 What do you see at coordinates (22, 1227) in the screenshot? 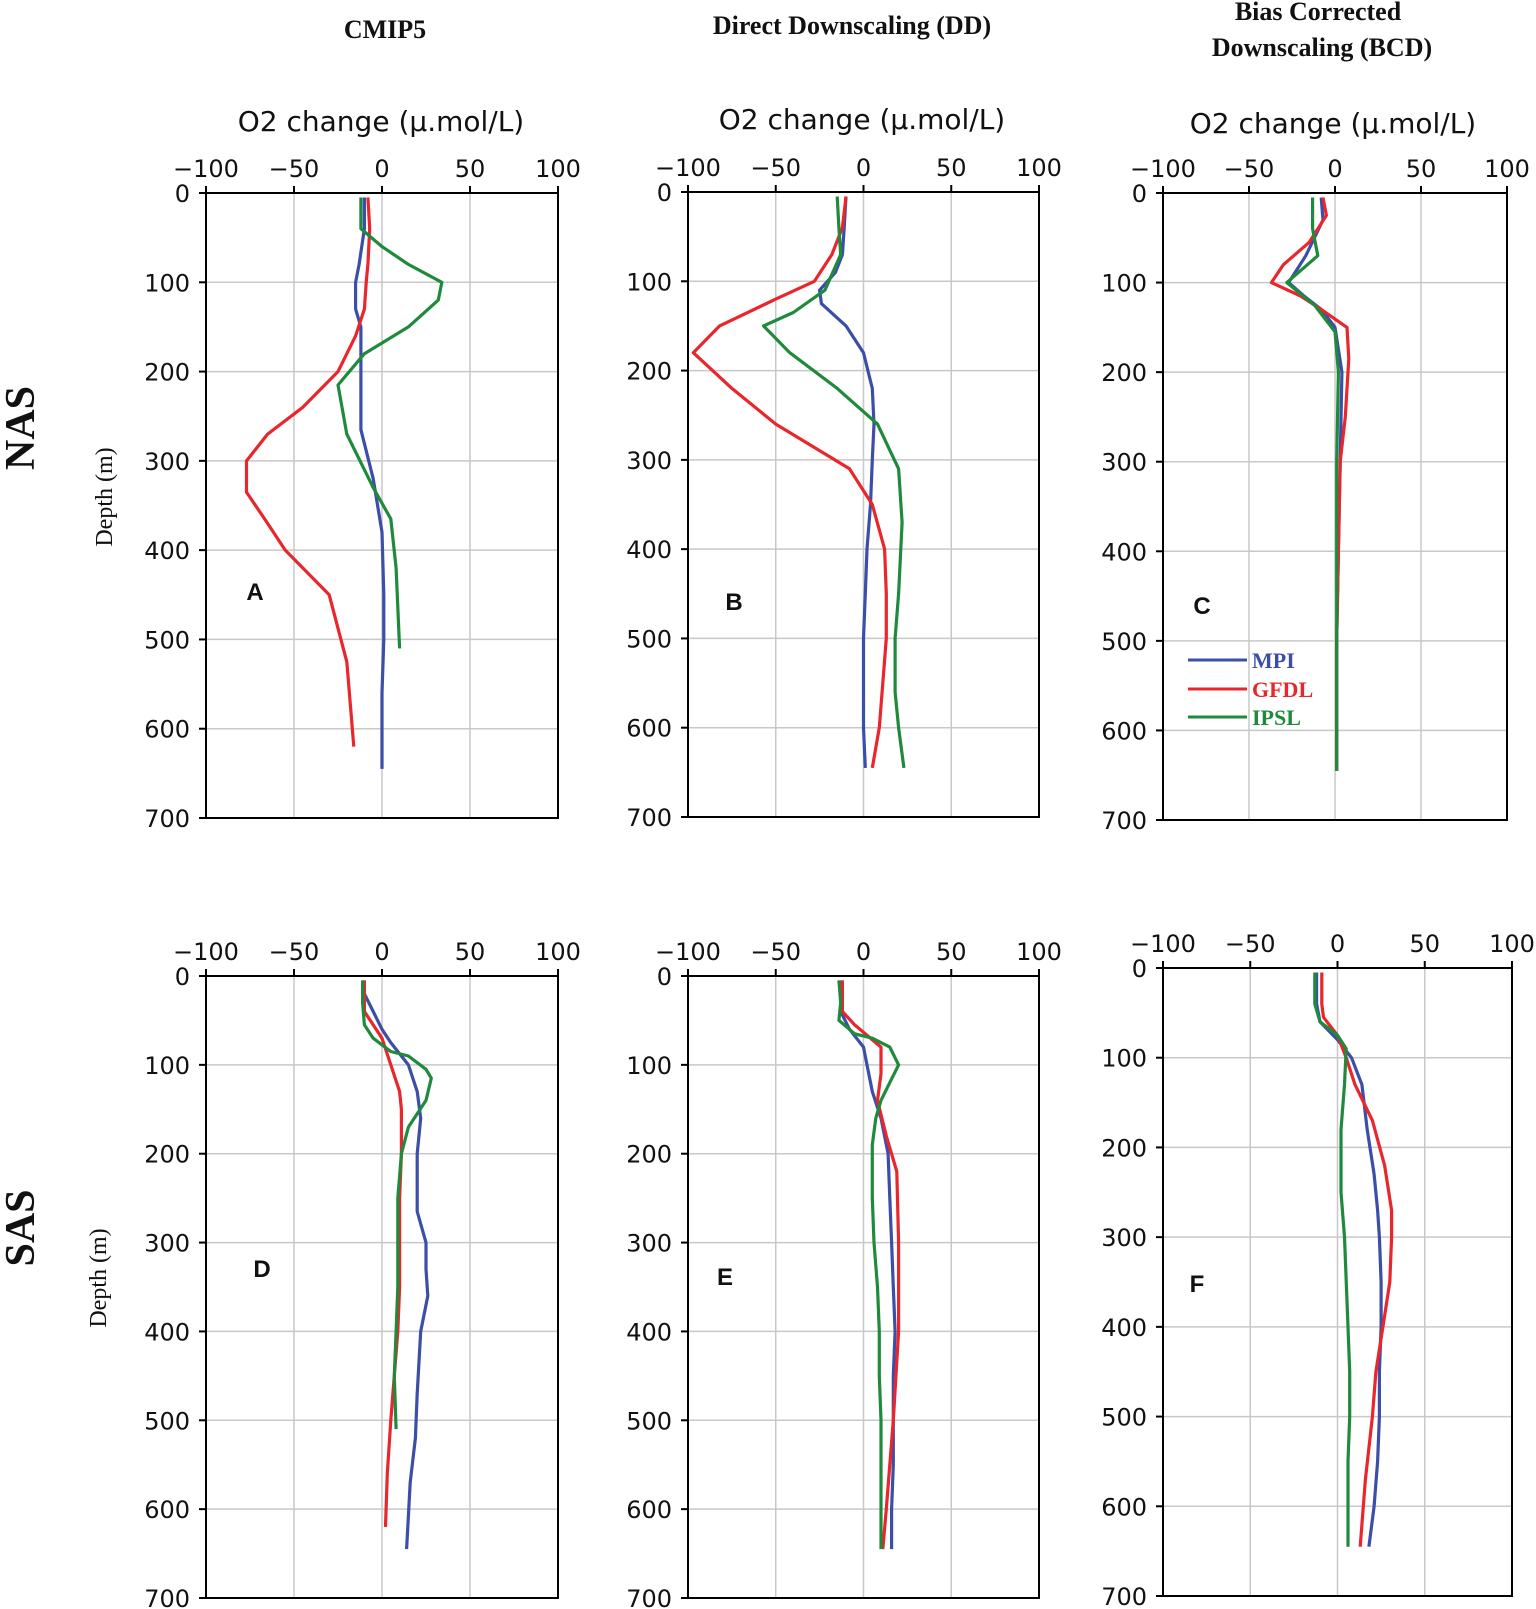
I see `row-title-sas: SAS` at bounding box center [22, 1227].